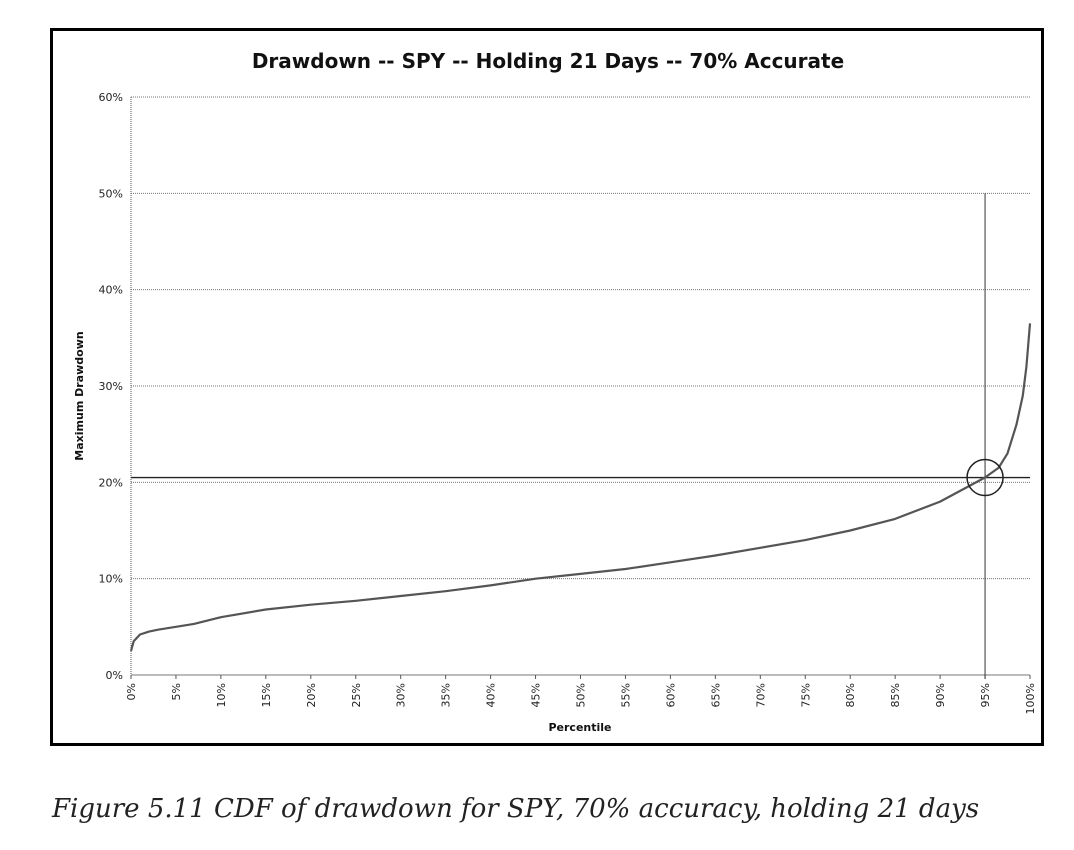 The image size is (1074, 850). I want to click on x-tick-label: 25%, so click(356, 695).